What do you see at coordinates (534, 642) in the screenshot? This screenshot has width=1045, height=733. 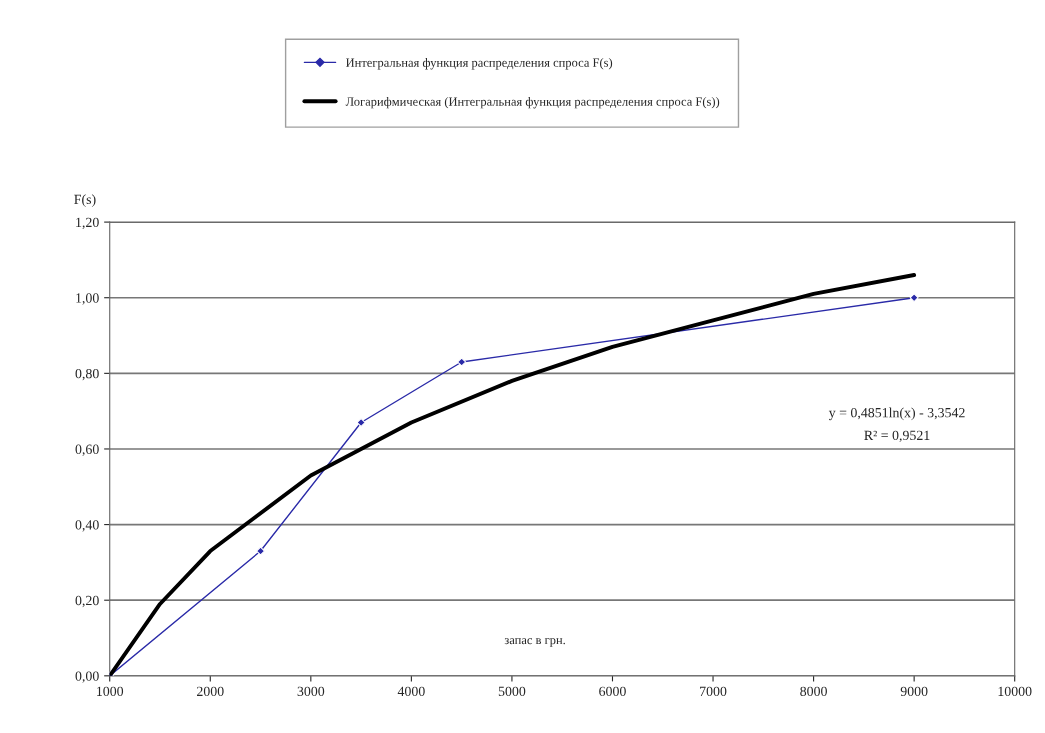 I see `x-axis-title: запас в грн.` at bounding box center [534, 642].